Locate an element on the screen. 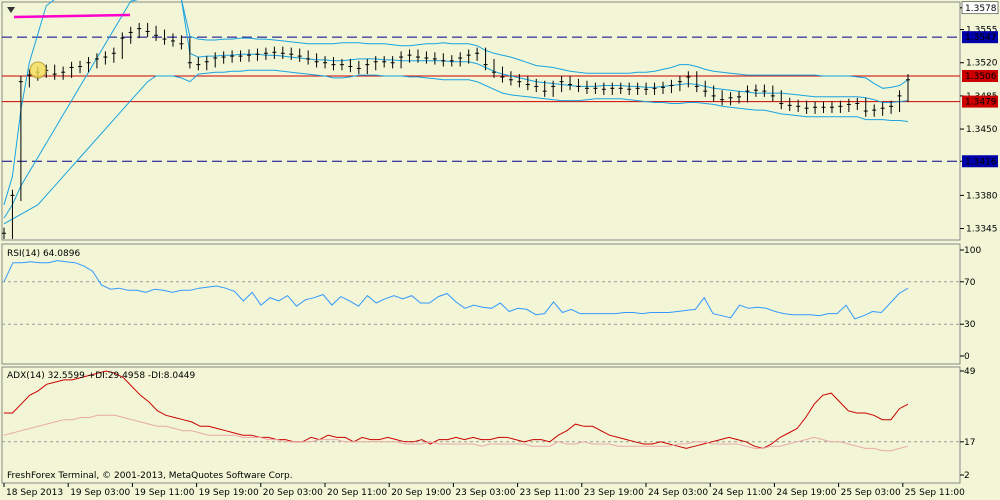 The height and width of the screenshot is (500, 1000). price-tag-2: 1.3506 is located at coordinates (980, 76).